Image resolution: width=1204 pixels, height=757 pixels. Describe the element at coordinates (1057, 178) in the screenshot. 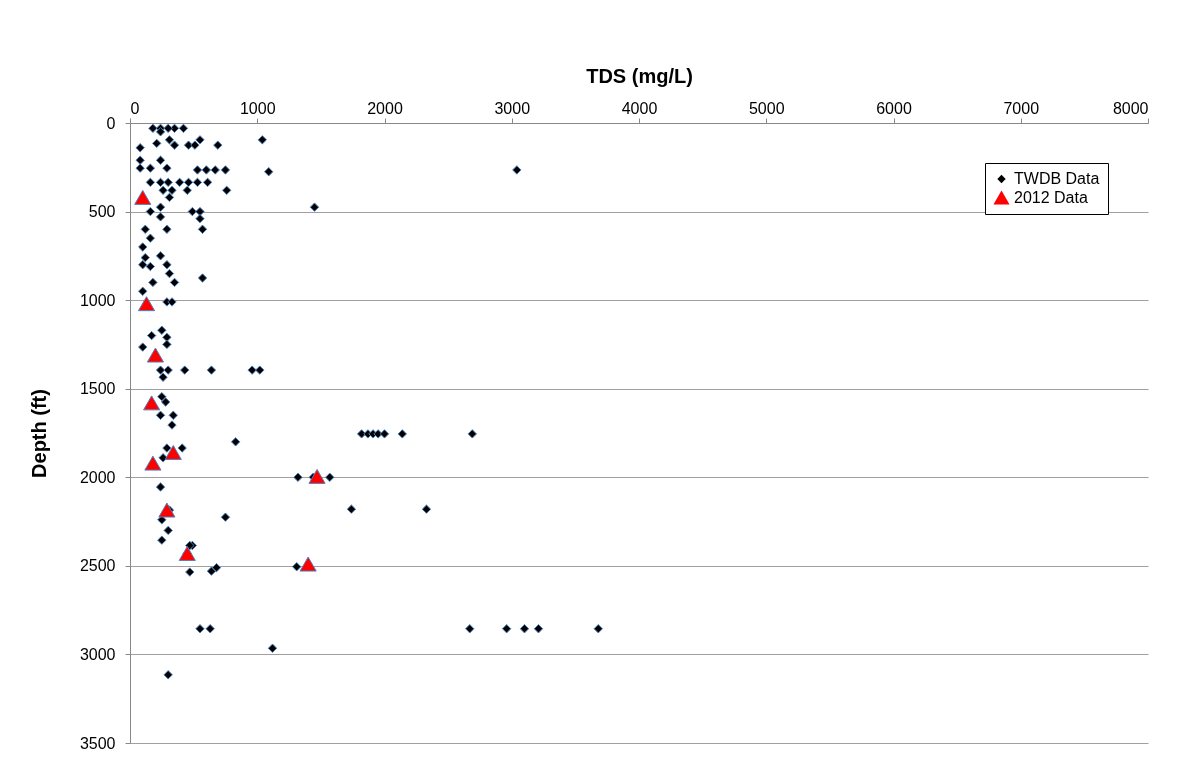

I see `legend-label: TWDB Data` at that location.